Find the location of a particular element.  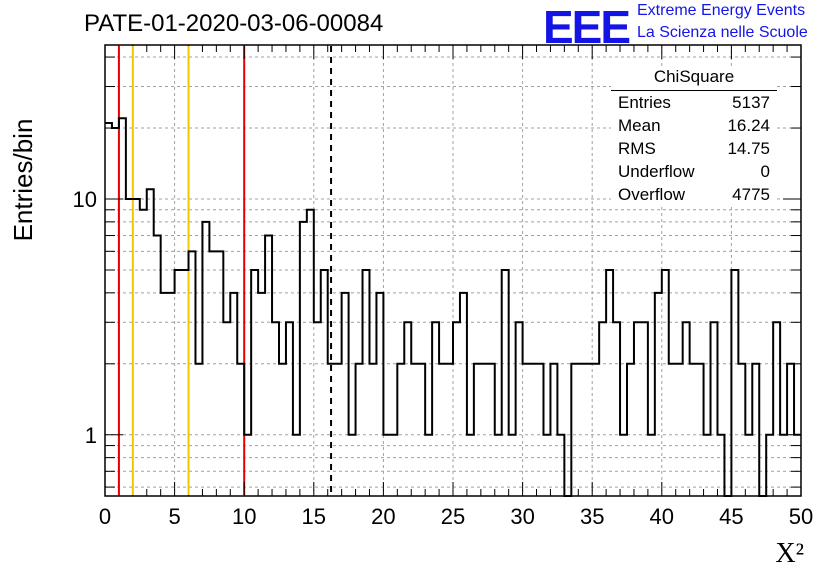

eee-tagline-2: La Scienza nelle Scuole is located at coordinates (722, 32).